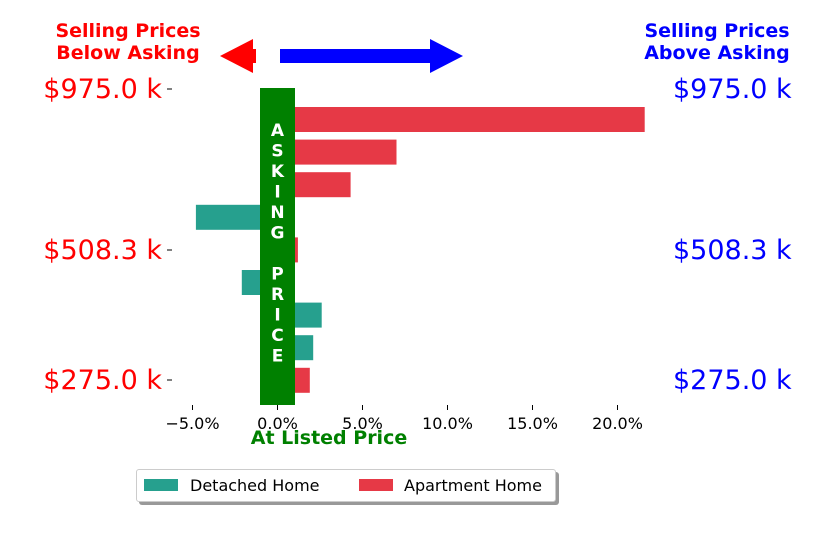  What do you see at coordinates (192, 423) in the screenshot?
I see `x-tick-label: −5.0%` at bounding box center [192, 423].